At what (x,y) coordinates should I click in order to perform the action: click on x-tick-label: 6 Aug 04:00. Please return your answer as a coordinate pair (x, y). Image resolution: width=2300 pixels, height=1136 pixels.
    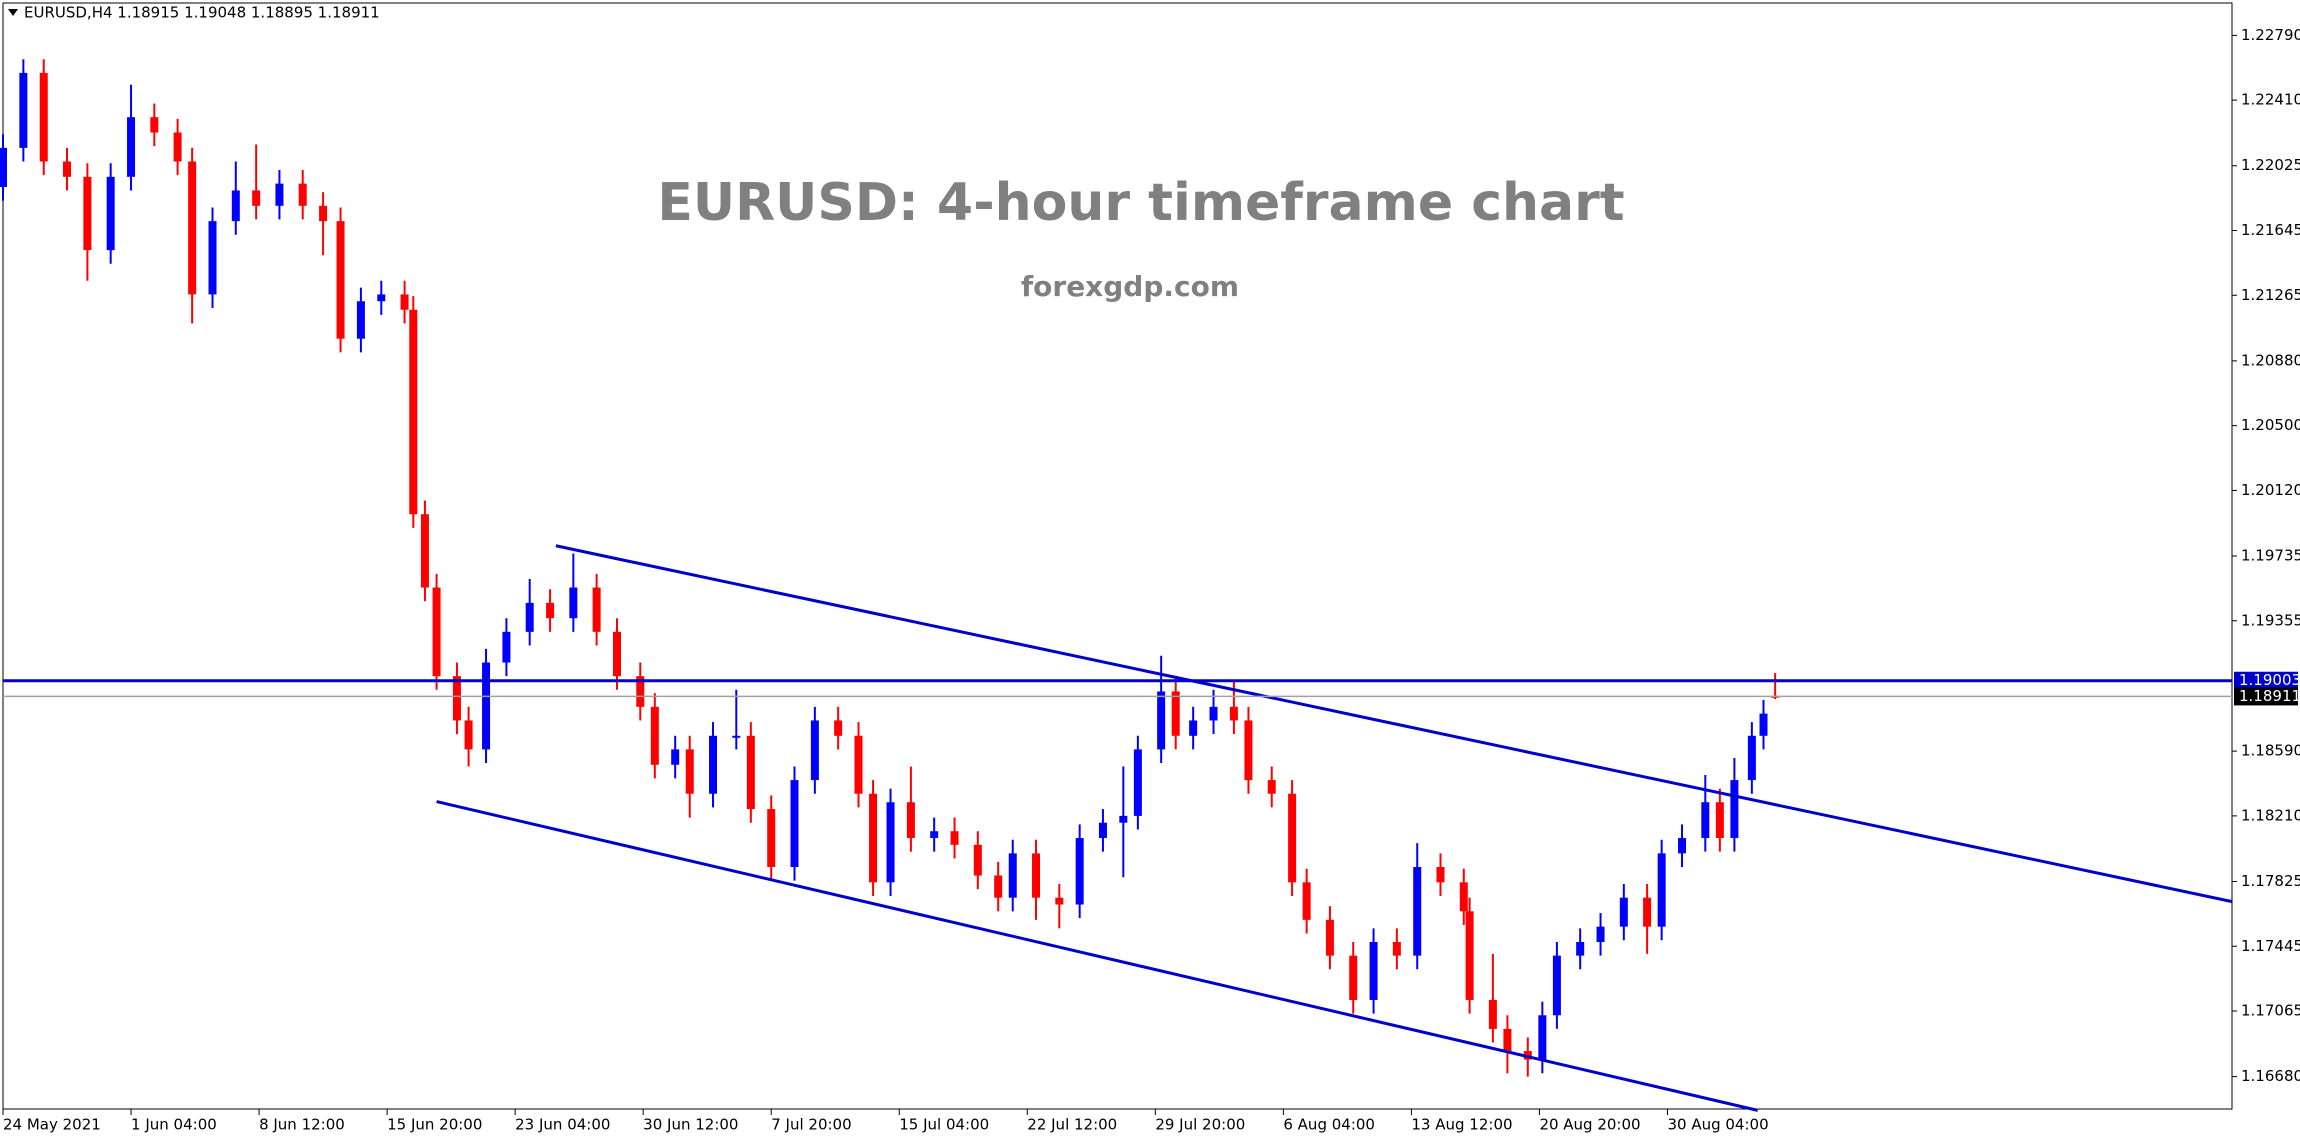
    Looking at the image, I should click on (1329, 1125).